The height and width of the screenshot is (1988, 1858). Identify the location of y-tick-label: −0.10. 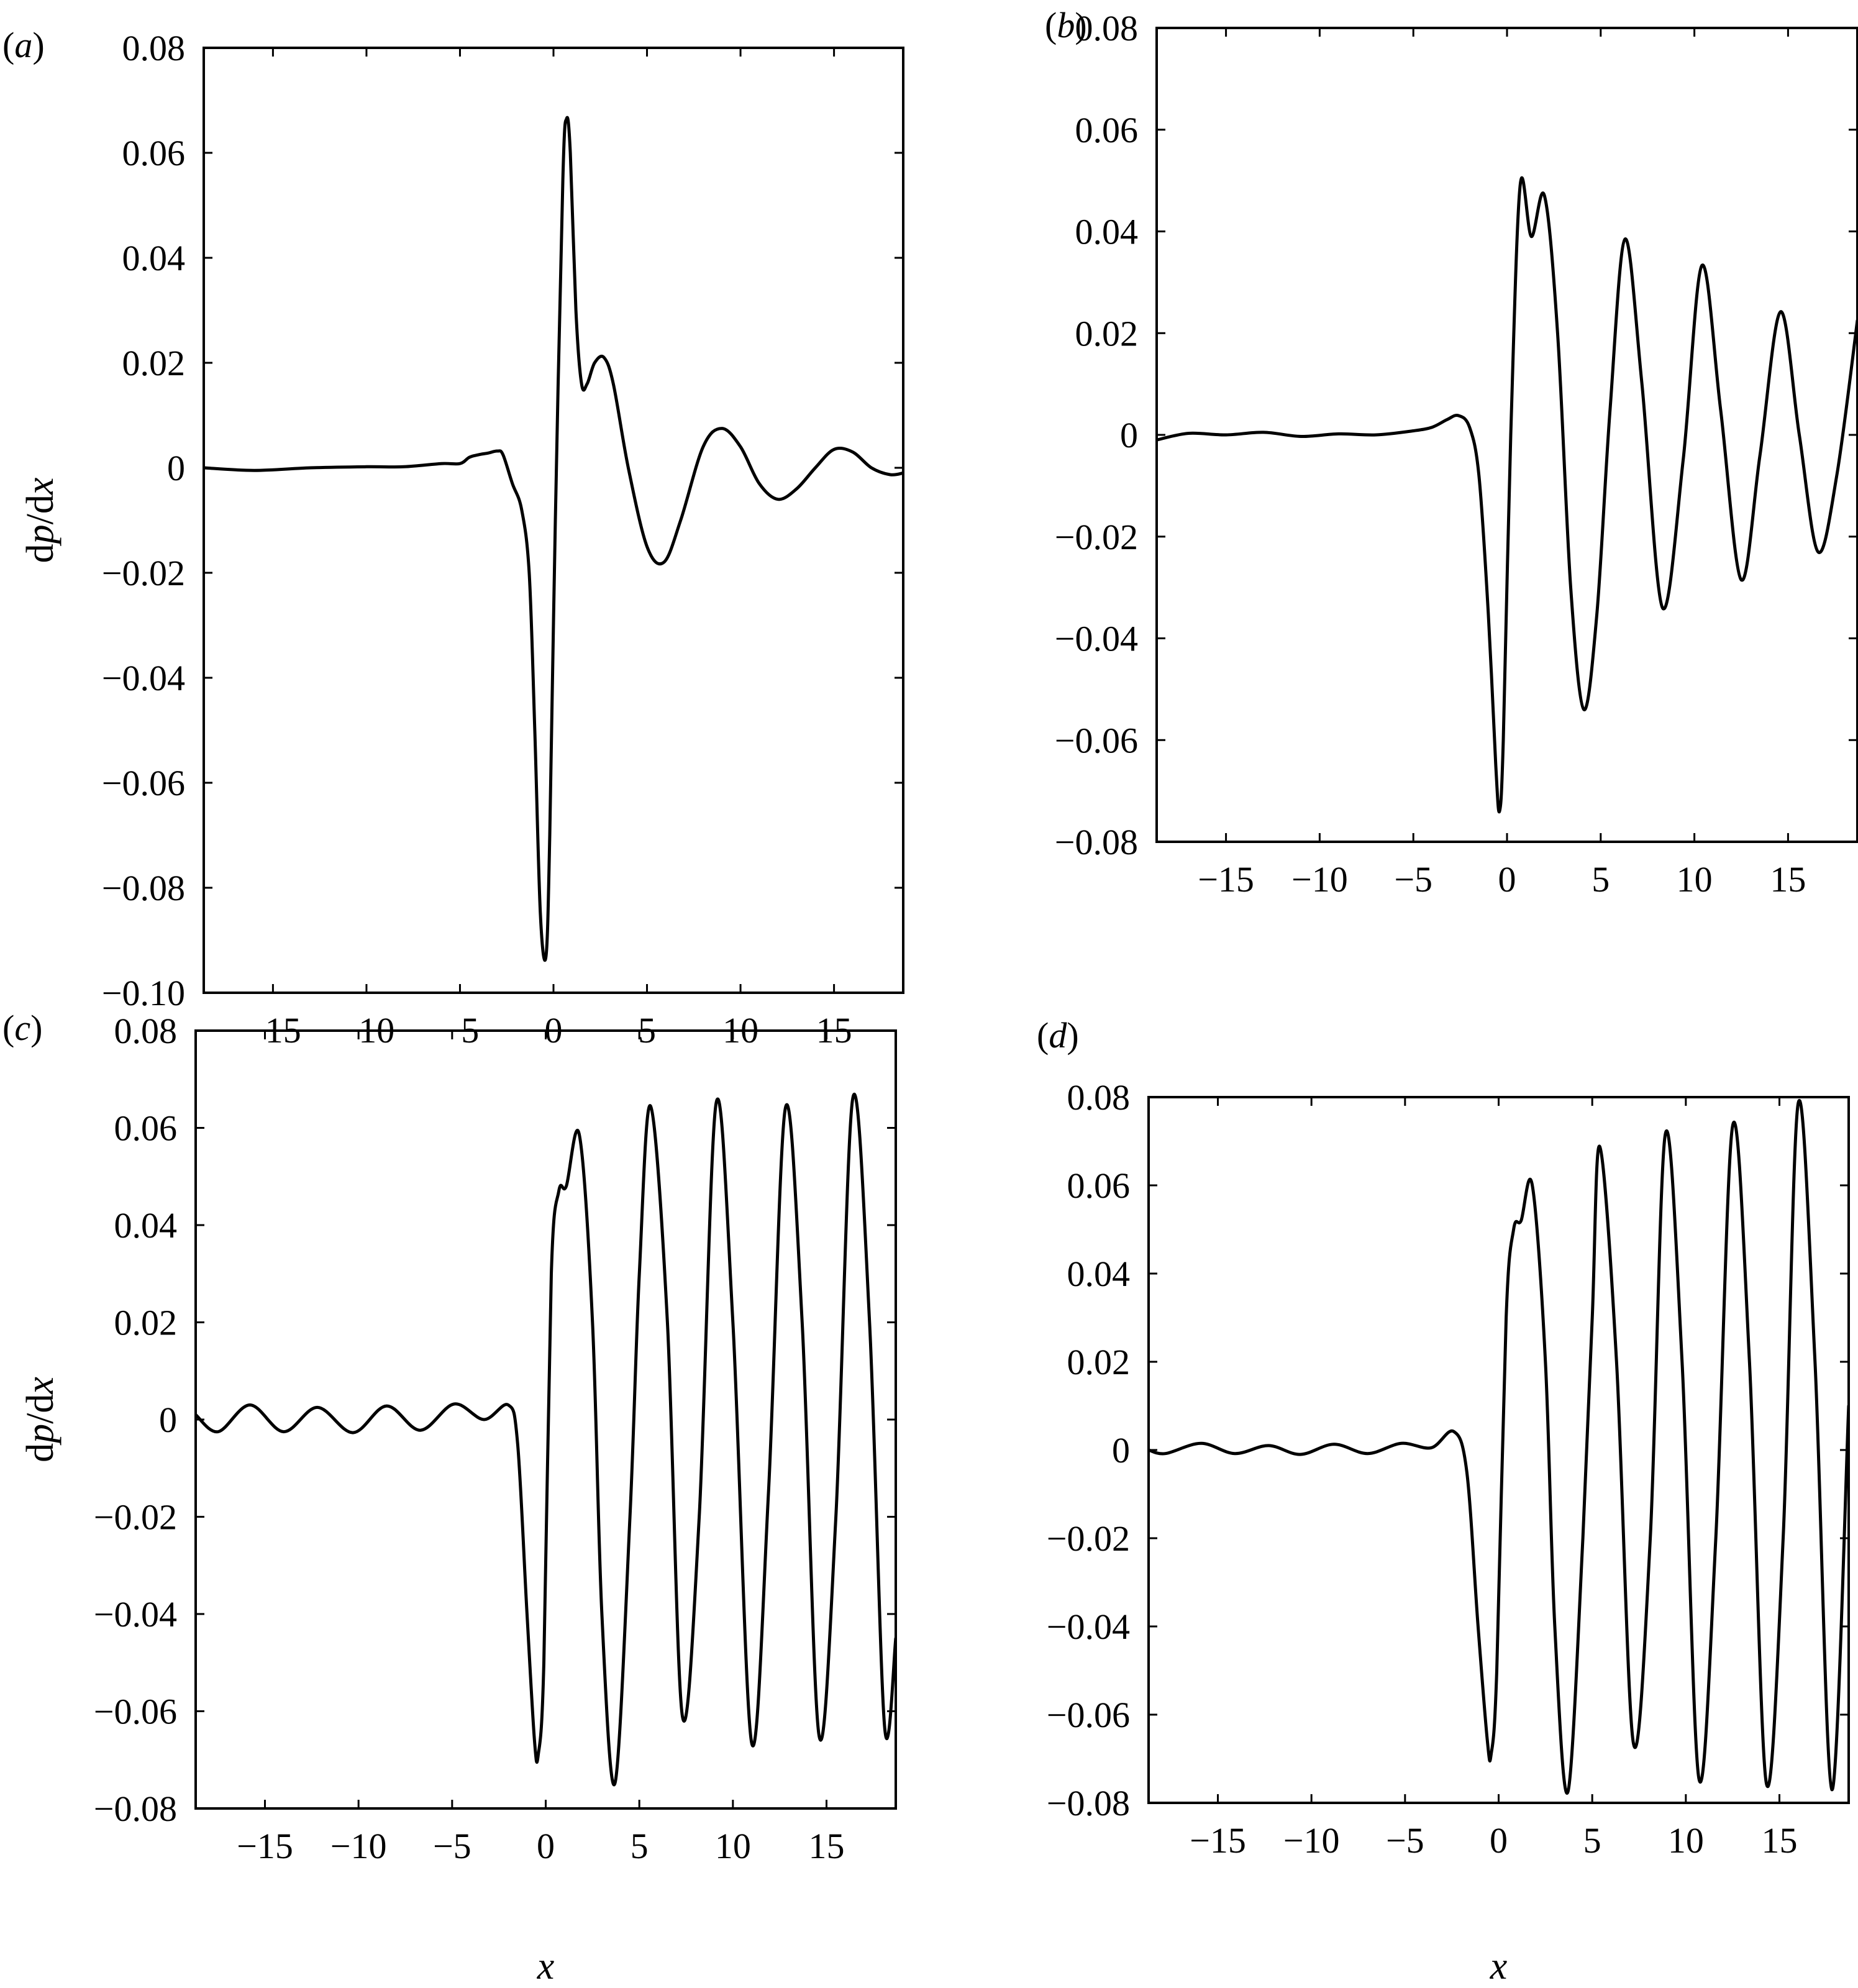
(143, 993).